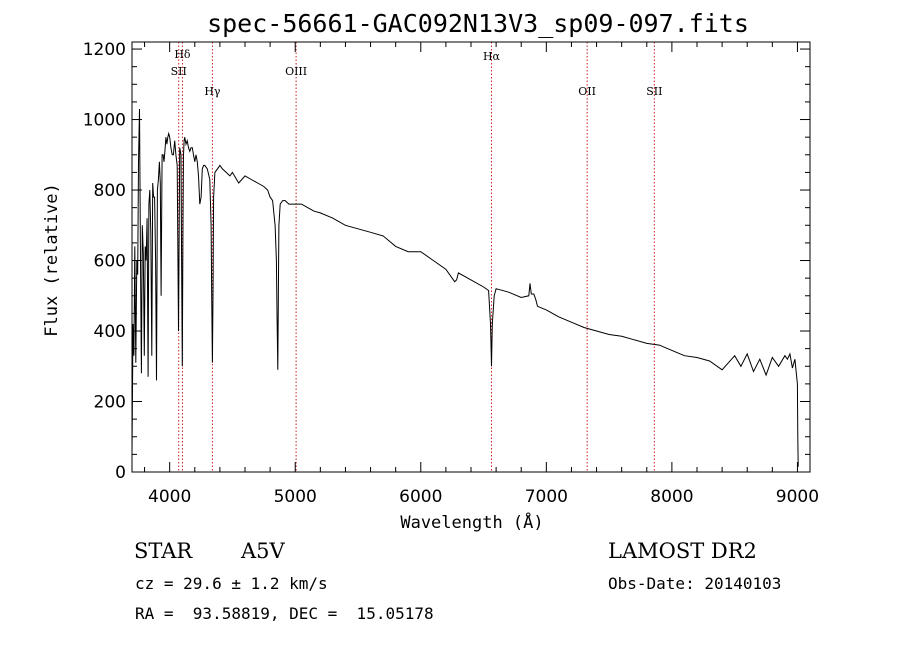  I want to click on chart-title: spec-56661-GAC092N13V3_sp09-097.fits, so click(478, 23).